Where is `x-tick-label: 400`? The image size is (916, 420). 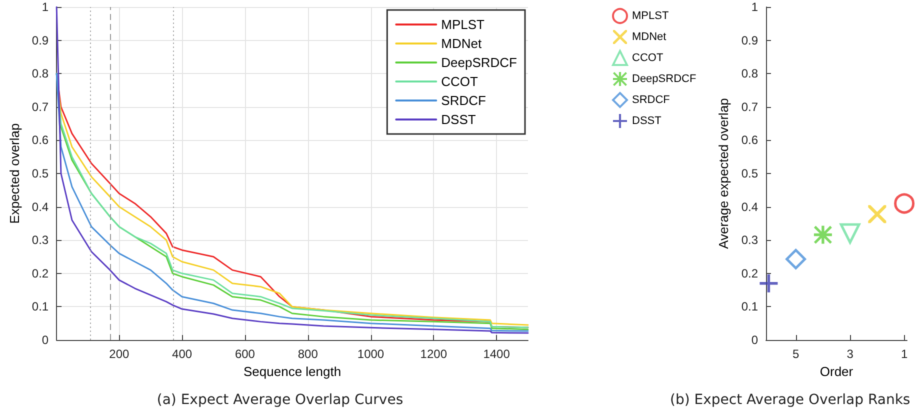 x-tick-label: 400 is located at coordinates (182, 354).